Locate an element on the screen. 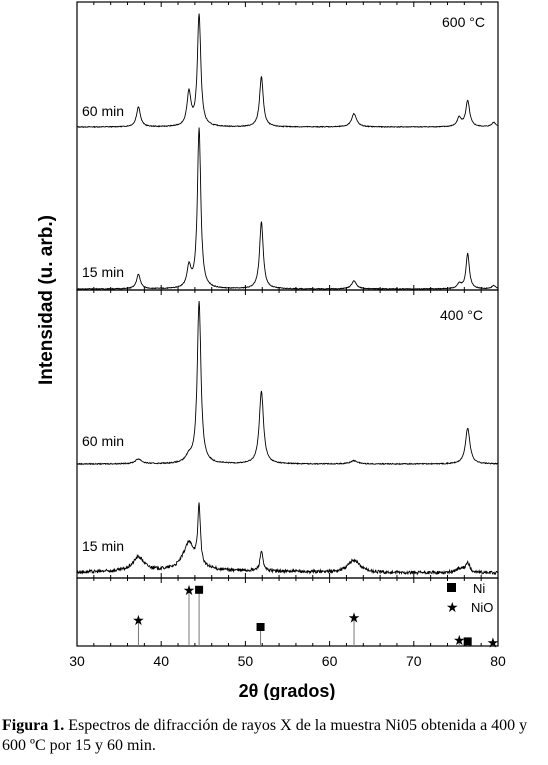  x-tick-label-80: 80 is located at coordinates (498, 661).